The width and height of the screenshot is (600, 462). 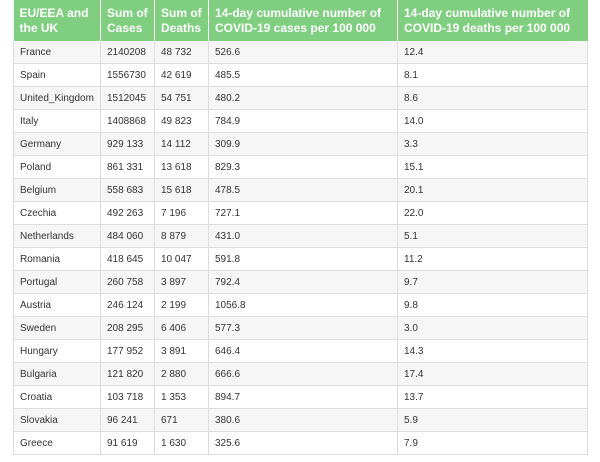 What do you see at coordinates (492, 328) in the screenshot?
I see `deaths-per-100k-cell: 3.0` at bounding box center [492, 328].